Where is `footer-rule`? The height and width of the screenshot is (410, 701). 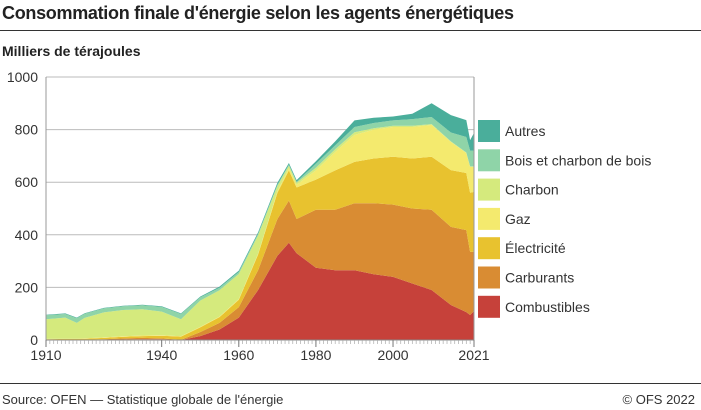
footer-rule is located at coordinates (350, 383).